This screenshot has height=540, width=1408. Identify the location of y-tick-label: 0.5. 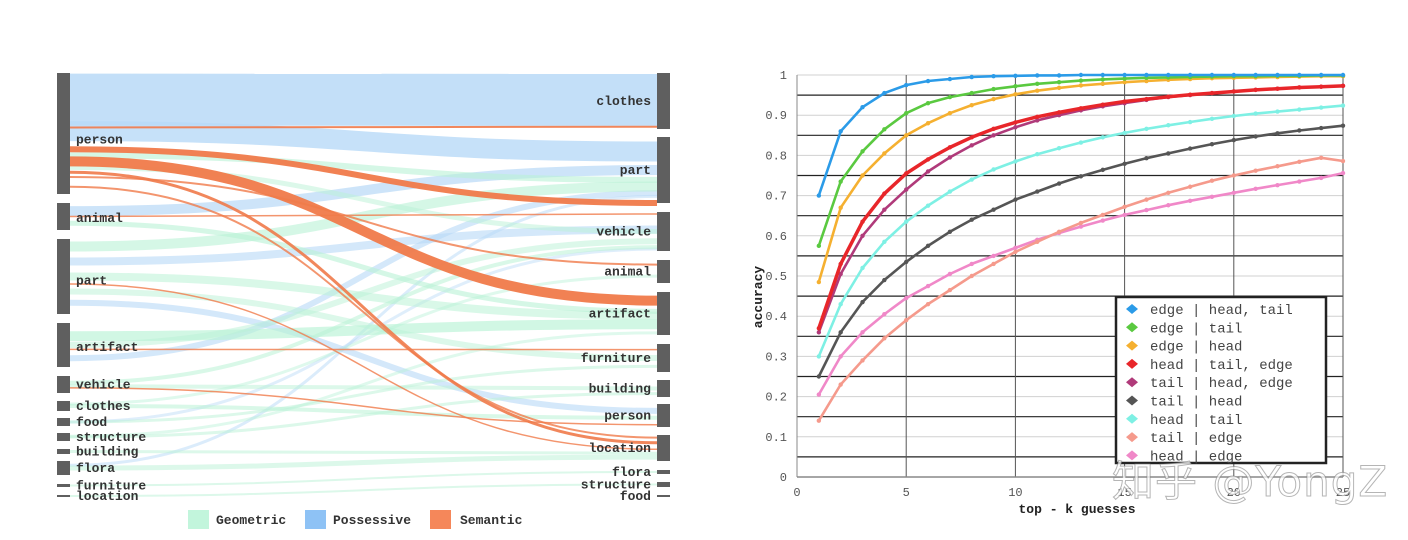
(776, 277).